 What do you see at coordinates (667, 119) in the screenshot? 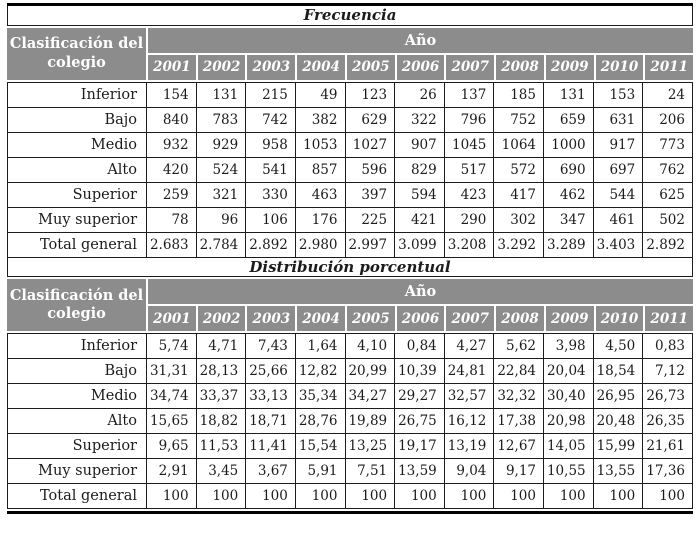
I see `data-cell: 206` at bounding box center [667, 119].